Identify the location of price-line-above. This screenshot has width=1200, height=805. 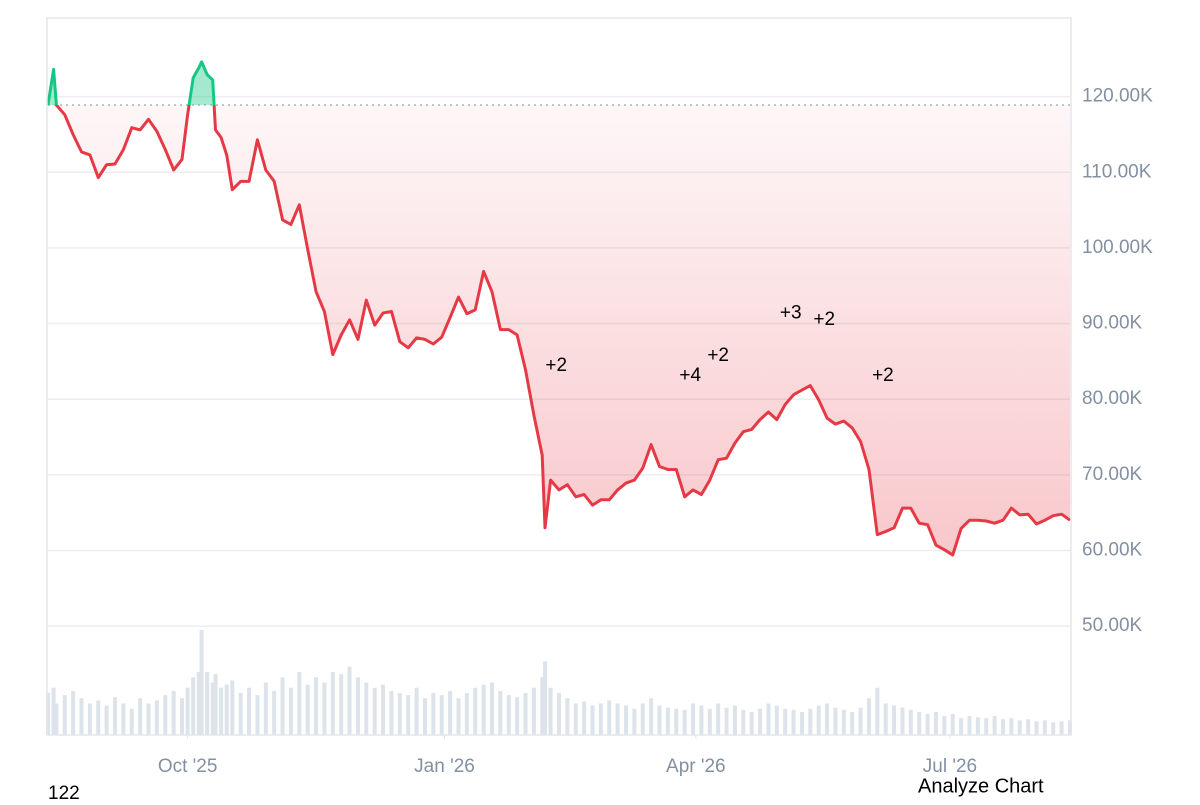
(131, 82).